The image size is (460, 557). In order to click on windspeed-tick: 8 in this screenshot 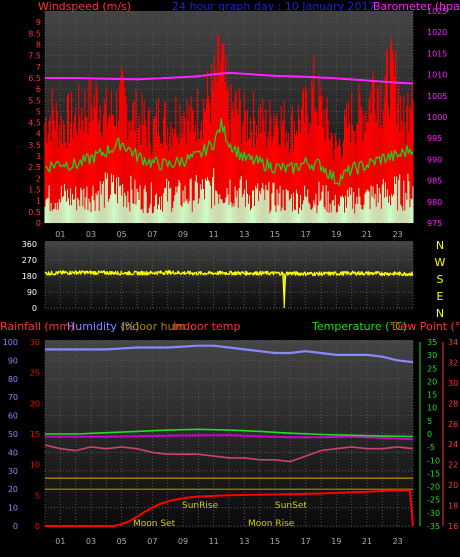, I will do `click(38, 44)`.